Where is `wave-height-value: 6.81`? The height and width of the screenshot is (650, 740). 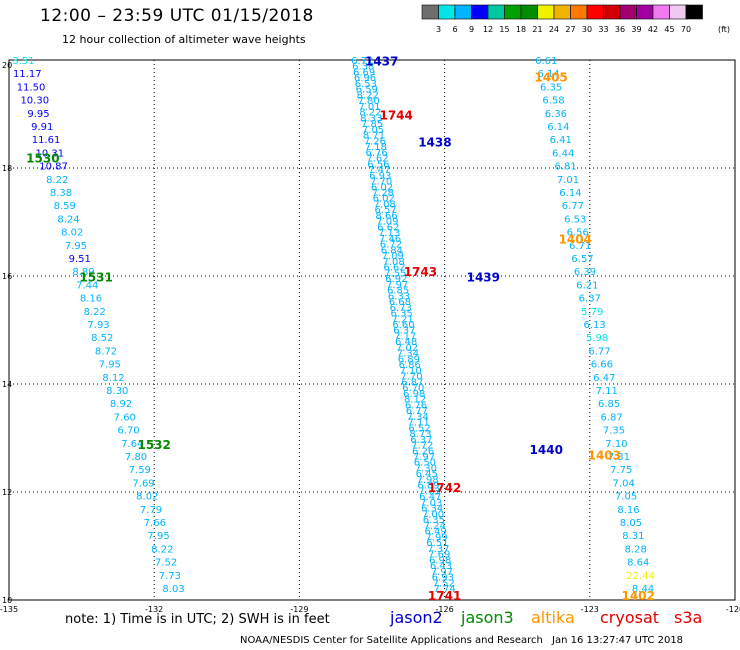 wave-height-value: 6.81 is located at coordinates (565, 167).